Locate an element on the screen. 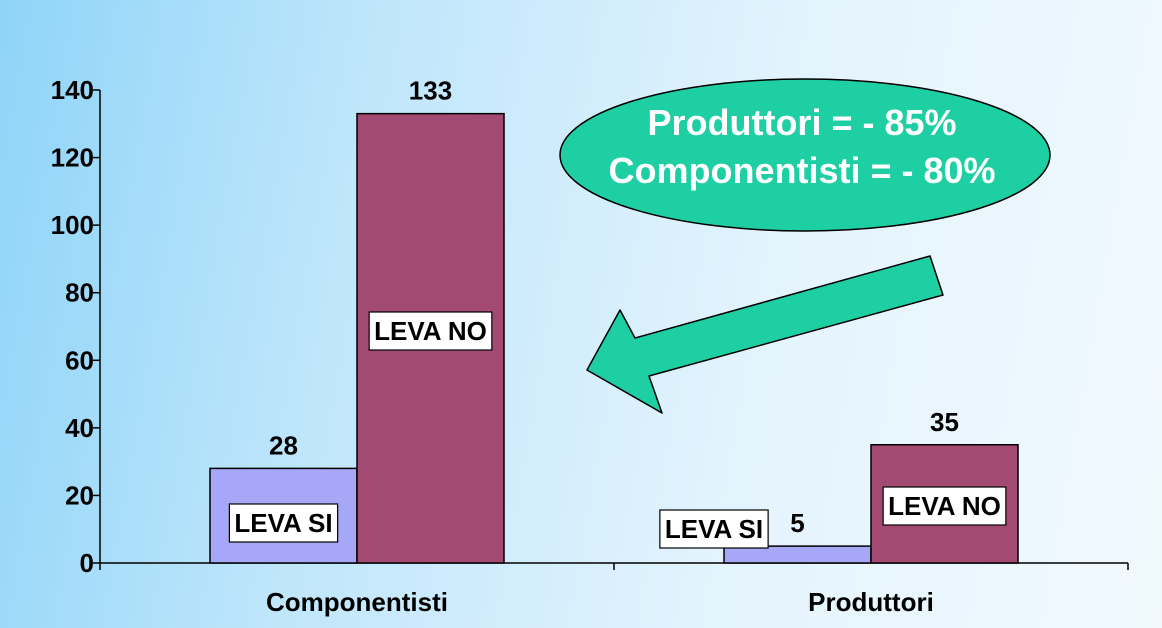 The image size is (1162, 628). data-label: 5 is located at coordinates (797, 523).